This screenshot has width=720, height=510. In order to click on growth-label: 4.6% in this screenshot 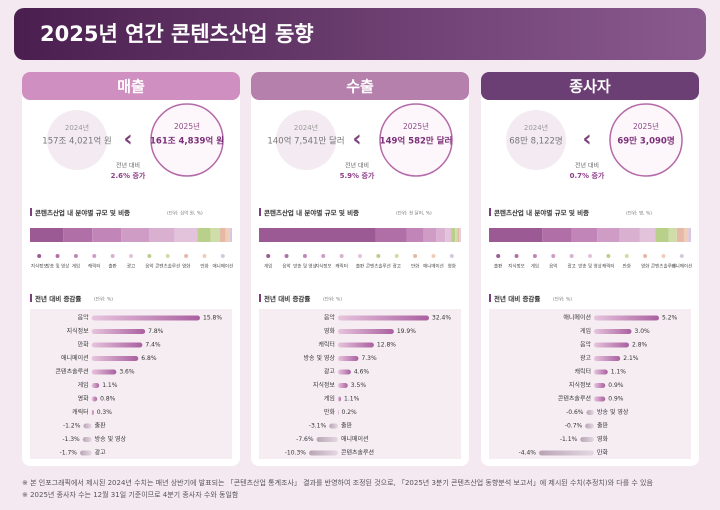, I will do `click(362, 372)`.